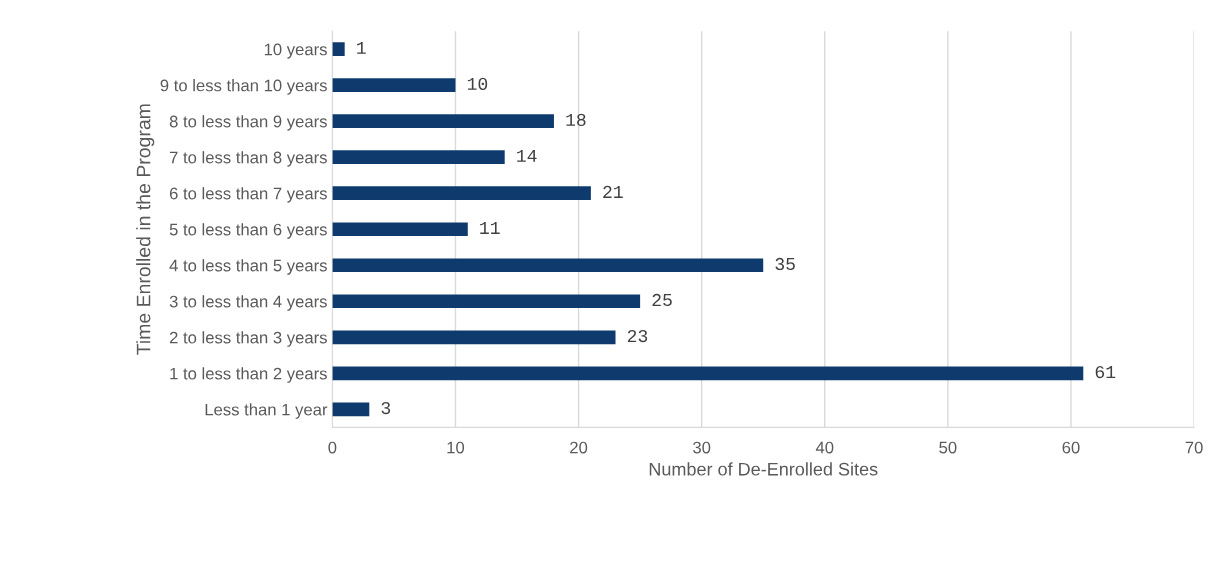  Describe the element at coordinates (702, 447) in the screenshot. I see `x-tick-label: 30` at that location.